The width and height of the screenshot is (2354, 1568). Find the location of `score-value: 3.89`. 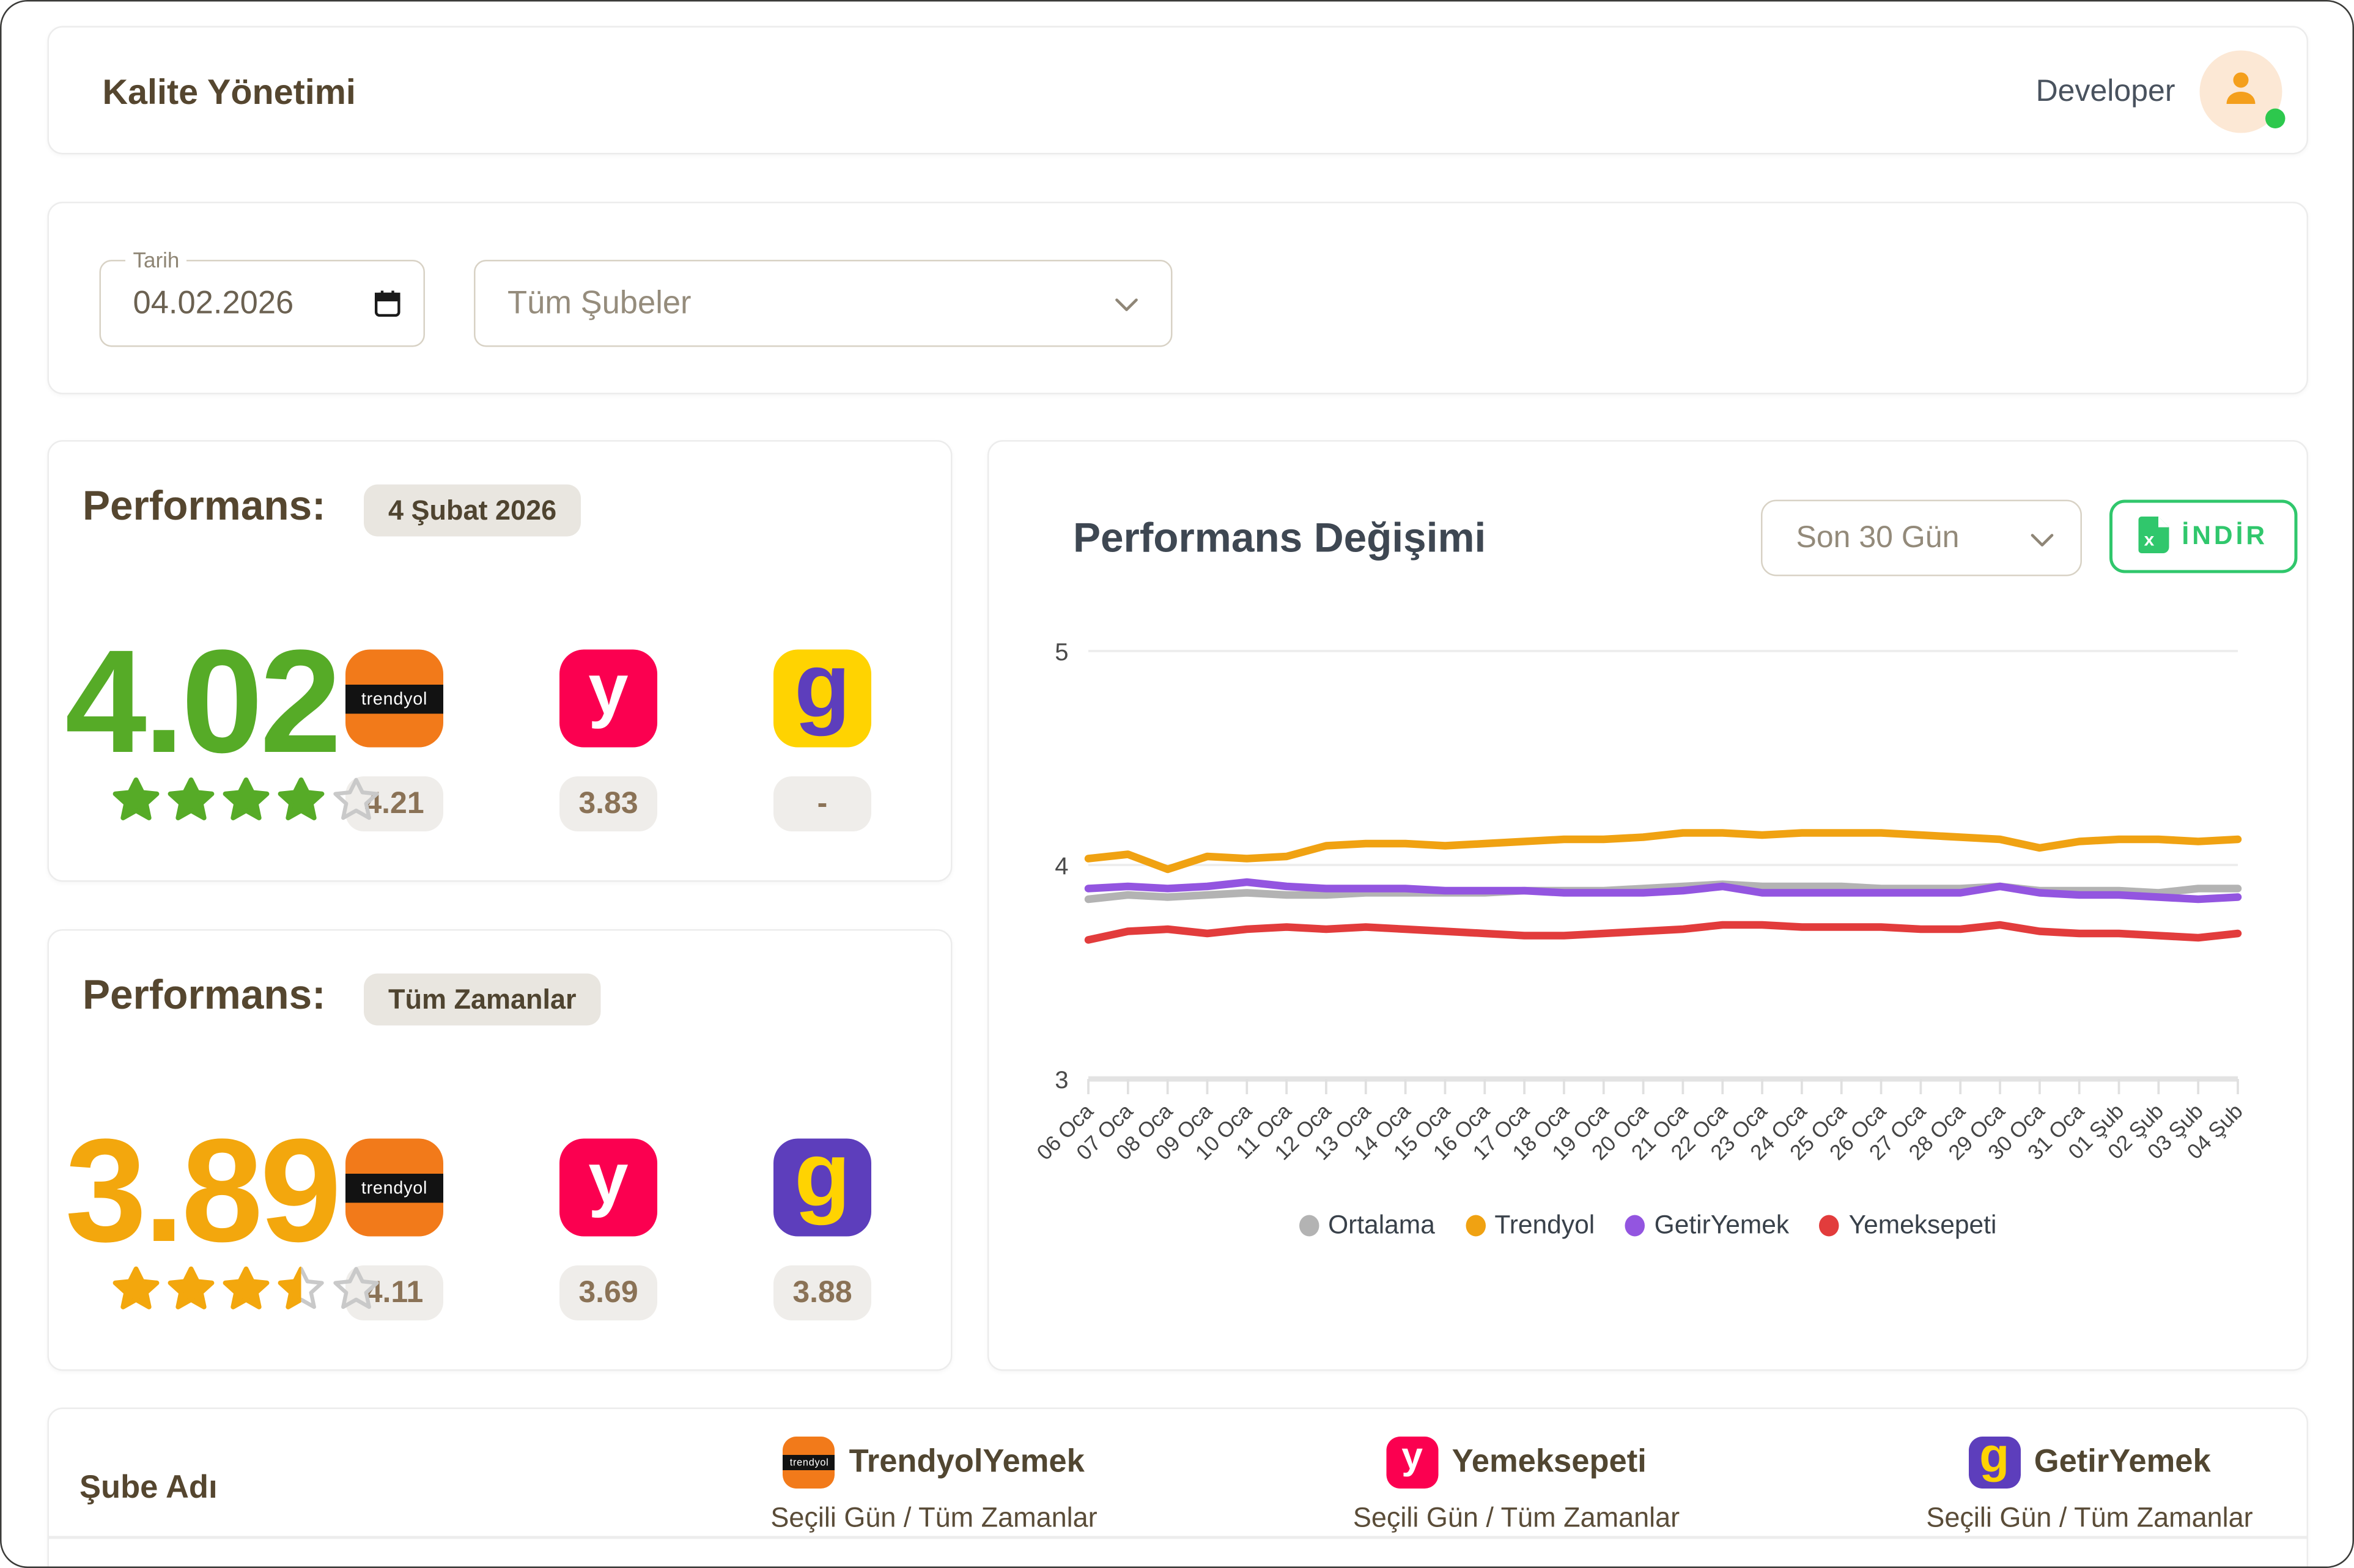

score-value: 3.89 is located at coordinates (203, 1191).